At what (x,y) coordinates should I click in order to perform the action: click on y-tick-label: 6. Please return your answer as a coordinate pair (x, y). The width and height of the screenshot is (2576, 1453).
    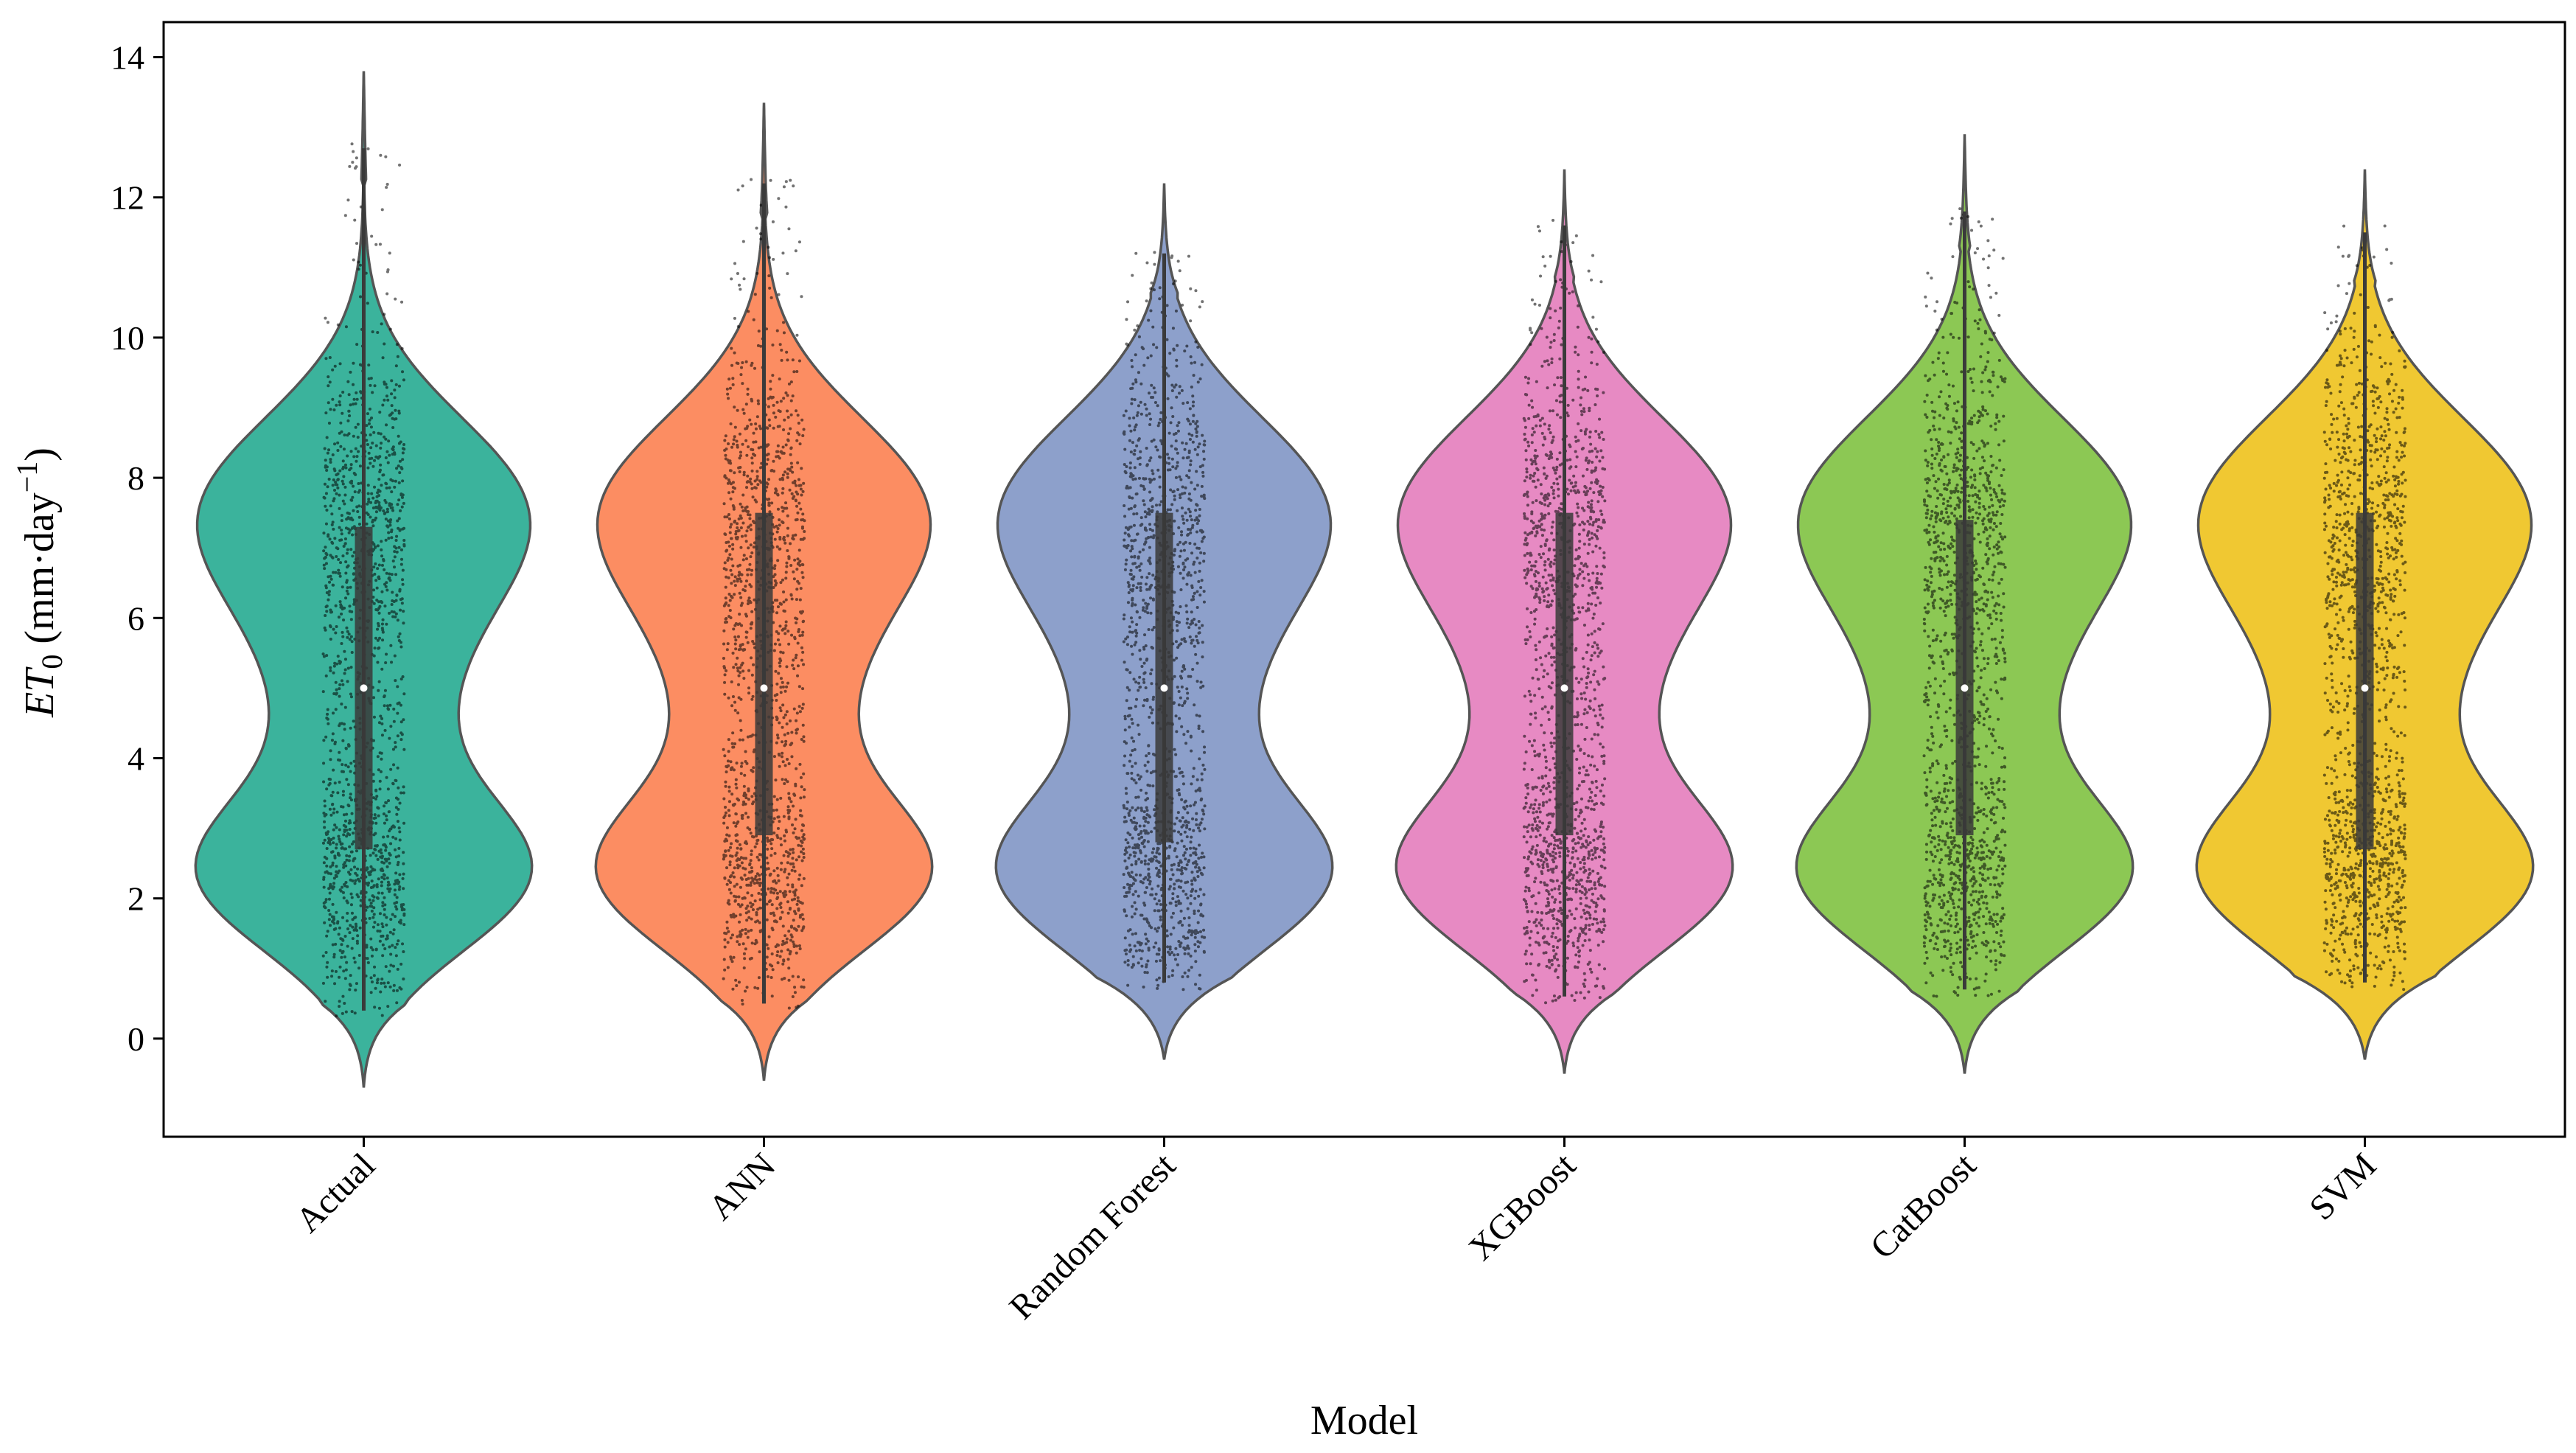
    Looking at the image, I should click on (136, 618).